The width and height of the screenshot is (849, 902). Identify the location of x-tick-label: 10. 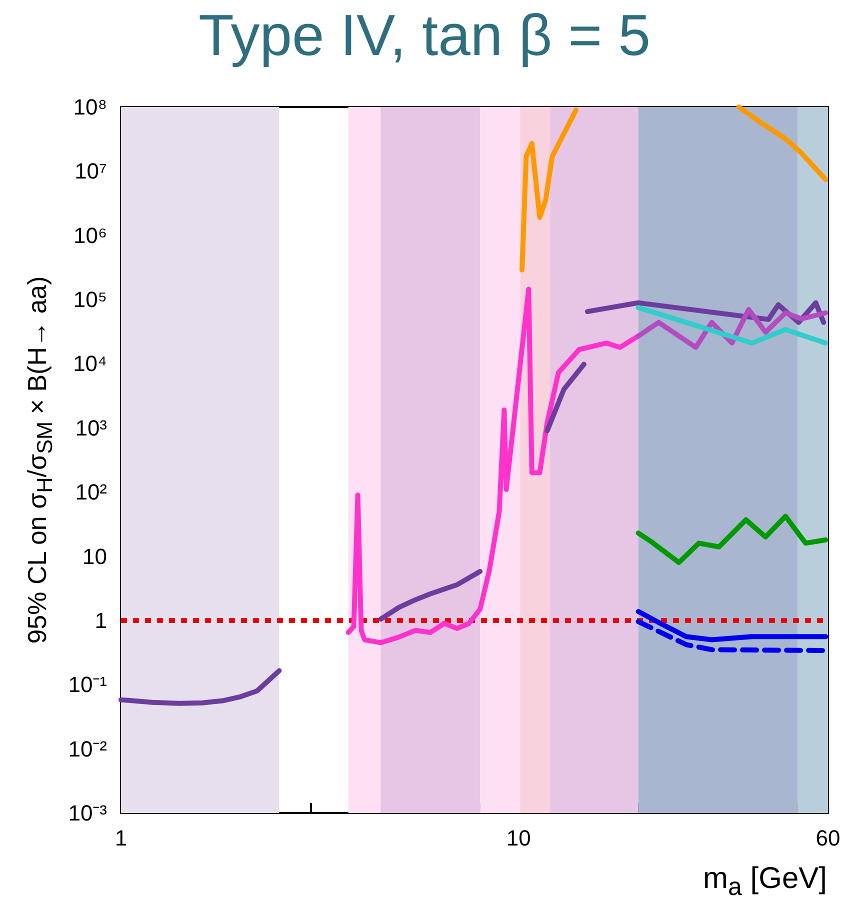
(518, 838).